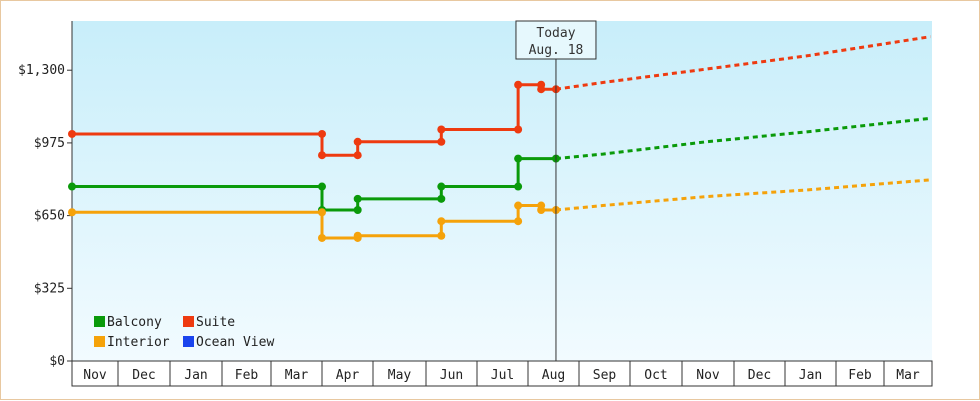 The width and height of the screenshot is (980, 401). What do you see at coordinates (188, 341) in the screenshot?
I see `legend-swatch-ocean-view` at bounding box center [188, 341].